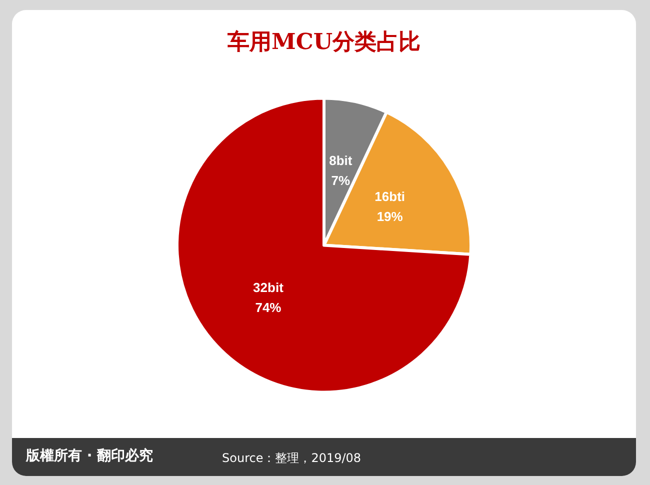  I want to click on chart-title: 车用MCU分类占比, so click(323, 42).